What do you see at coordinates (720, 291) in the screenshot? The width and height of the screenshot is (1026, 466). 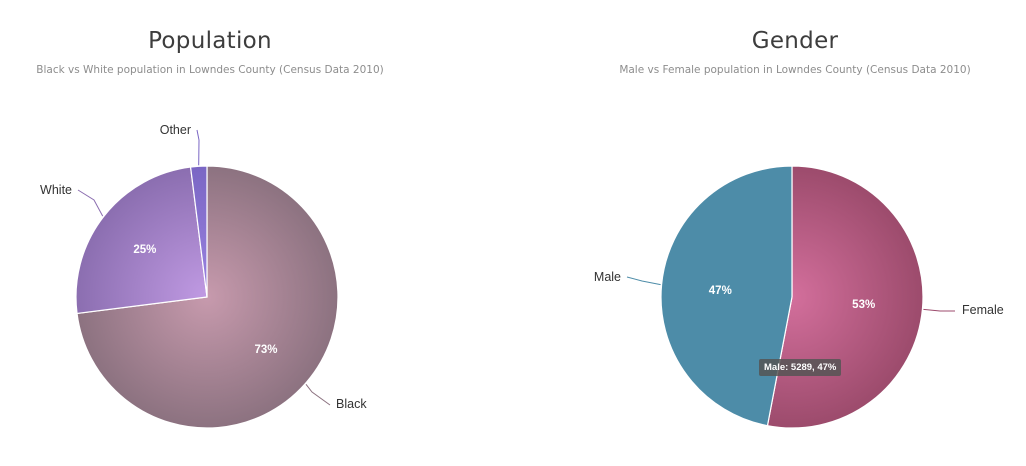 I see `slice-value-label-male: 47%` at bounding box center [720, 291].